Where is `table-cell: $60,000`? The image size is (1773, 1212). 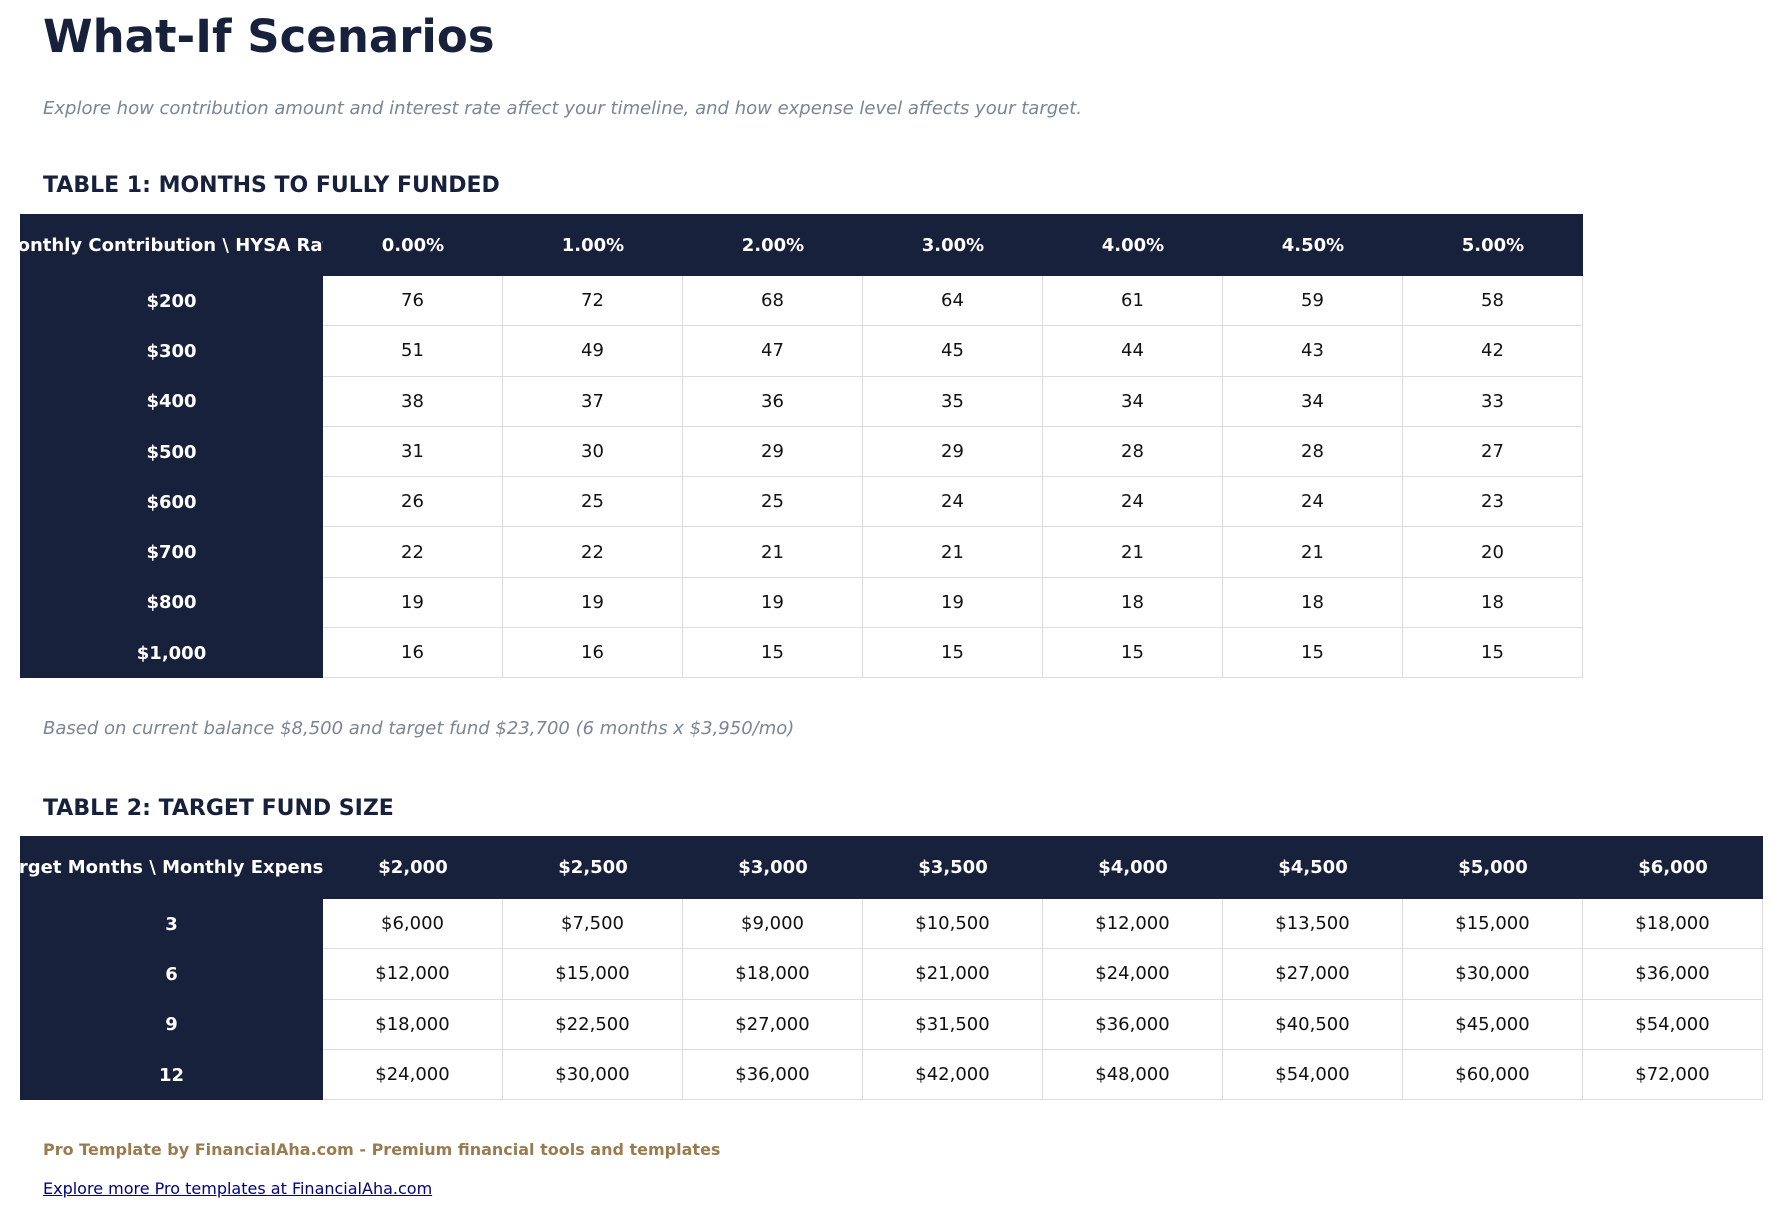 table-cell: $60,000 is located at coordinates (1493, 1075).